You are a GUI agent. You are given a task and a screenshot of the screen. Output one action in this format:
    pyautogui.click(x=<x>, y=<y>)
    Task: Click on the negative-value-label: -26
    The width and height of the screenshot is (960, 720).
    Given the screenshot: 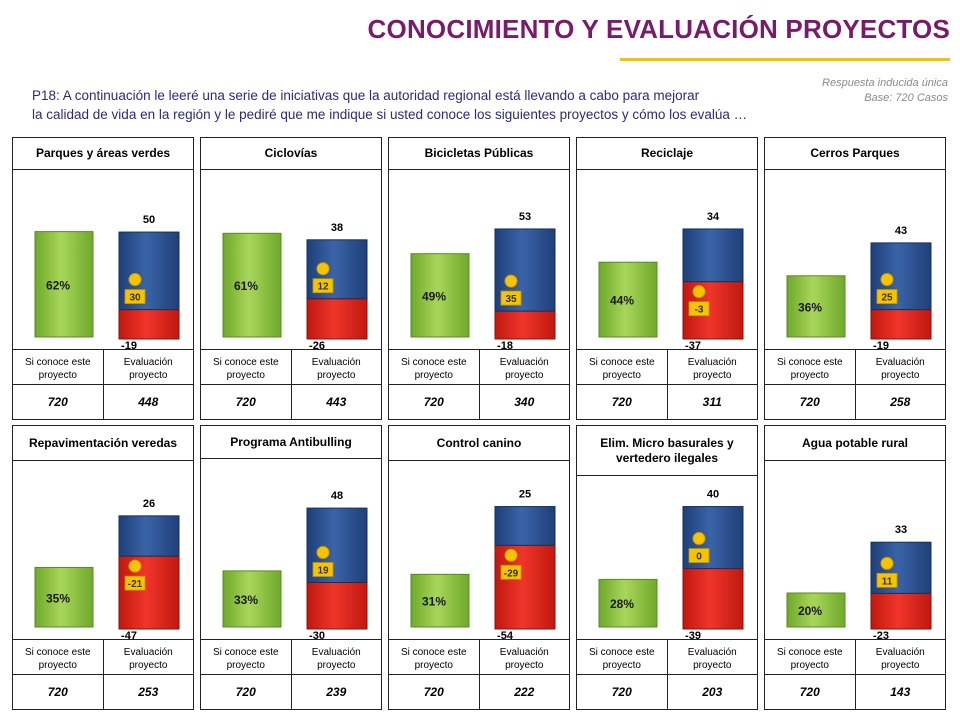 What is the action you would take?
    pyautogui.click(x=317, y=344)
    